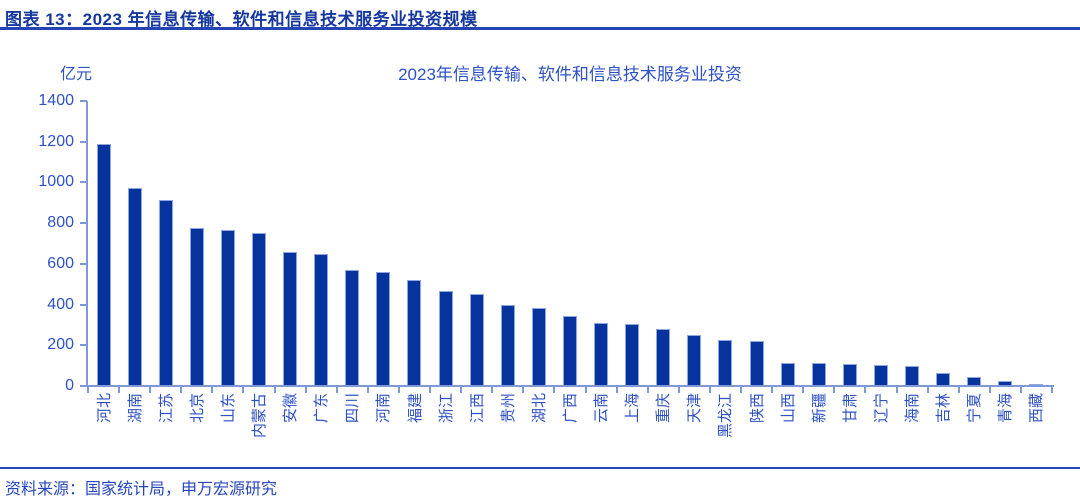  I want to click on bar-江西, so click(476, 340).